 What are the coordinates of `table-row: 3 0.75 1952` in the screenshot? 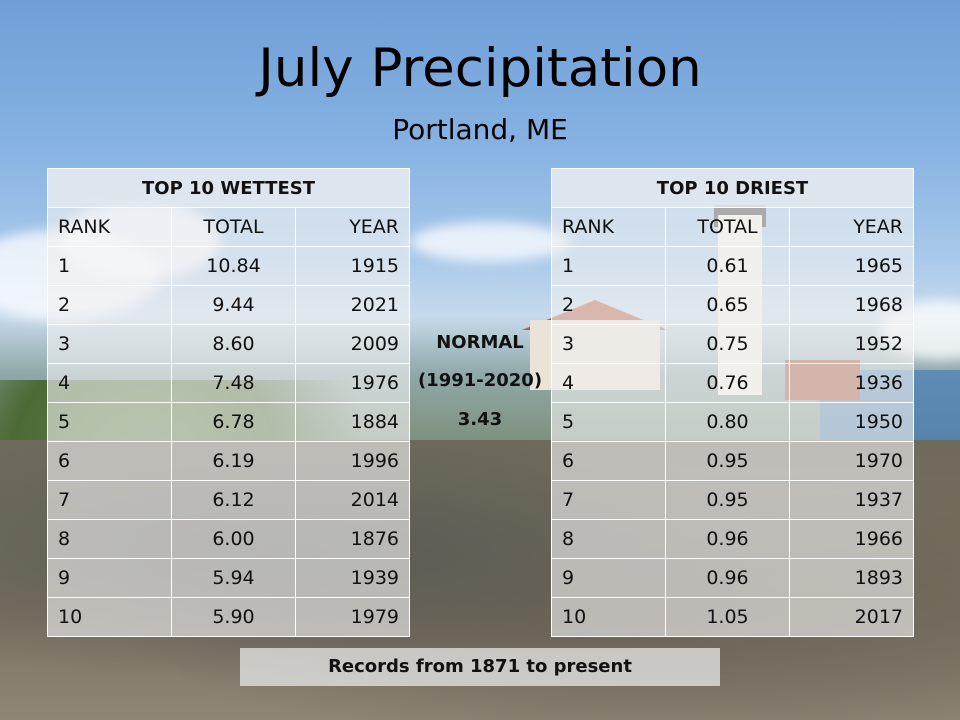 It's located at (732, 344).